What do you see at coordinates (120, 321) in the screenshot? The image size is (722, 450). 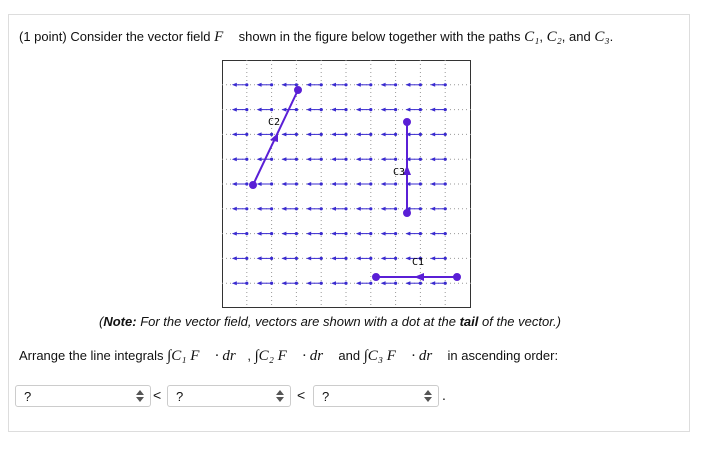 I see `text: Note:` at bounding box center [120, 321].